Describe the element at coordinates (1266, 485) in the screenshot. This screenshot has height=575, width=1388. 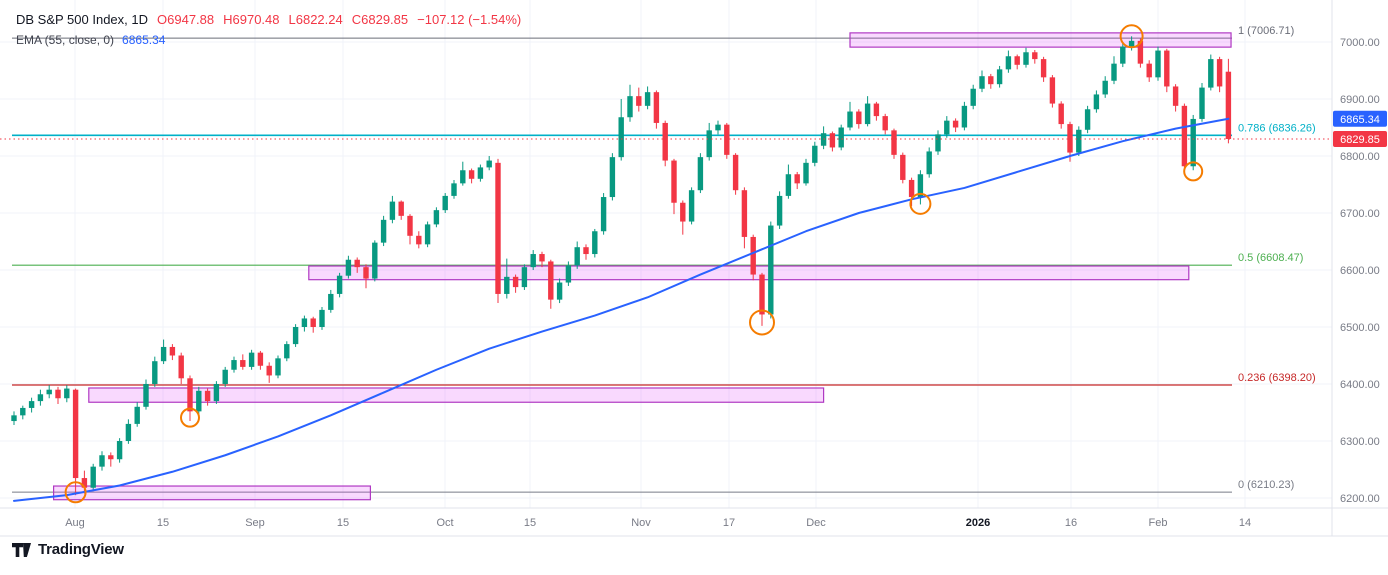
I see `fib-label-0: 0 (6210.23)` at that location.